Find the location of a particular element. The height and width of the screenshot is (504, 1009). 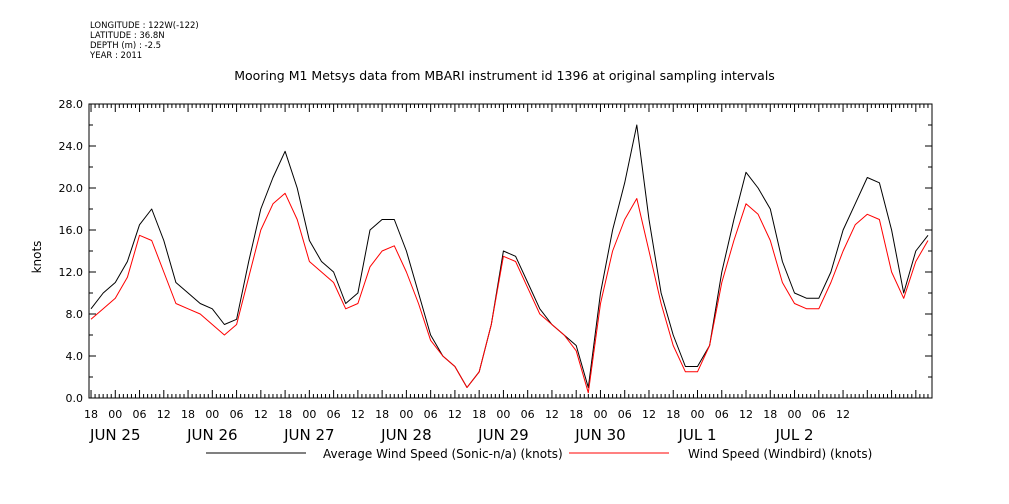

year-label: YEAR : 2011 is located at coordinates (116, 56).